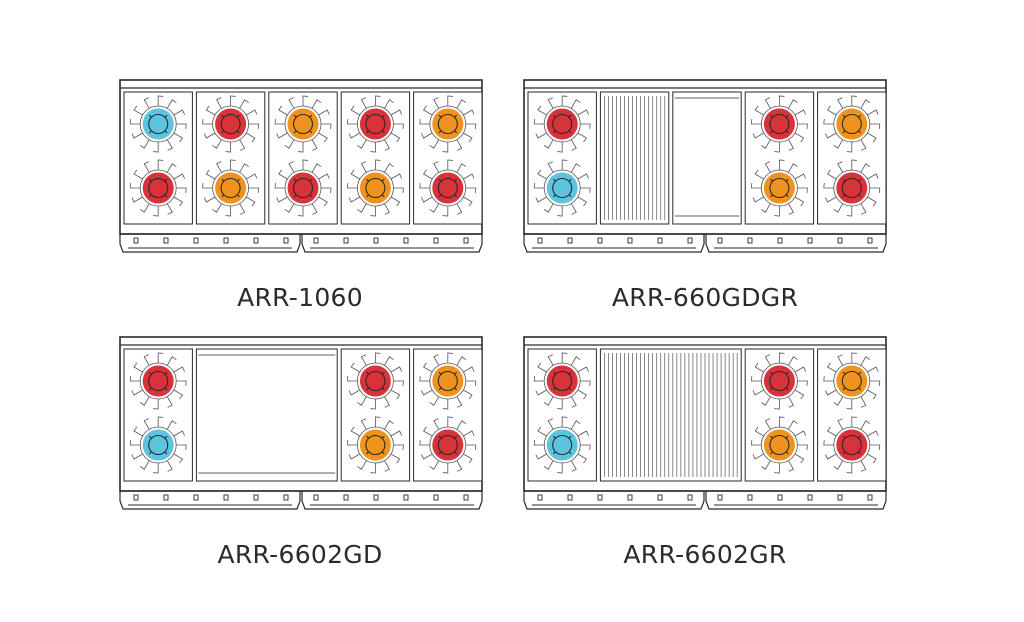 Image resolution: width=1024 pixels, height=622 pixels. Describe the element at coordinates (707, 158) in the screenshot. I see `section-griddle` at that location.